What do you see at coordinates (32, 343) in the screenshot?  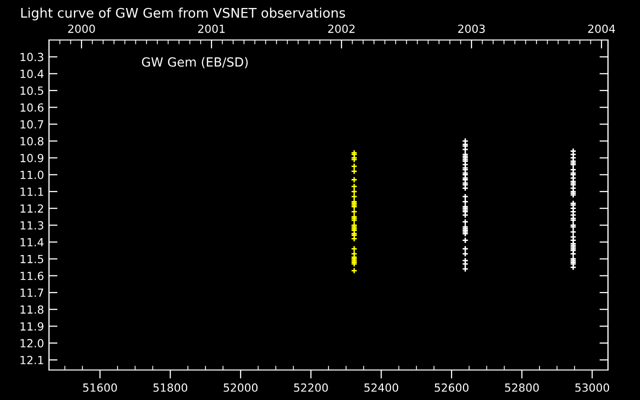 I see `y-tick-label: 12.0` at bounding box center [32, 343].